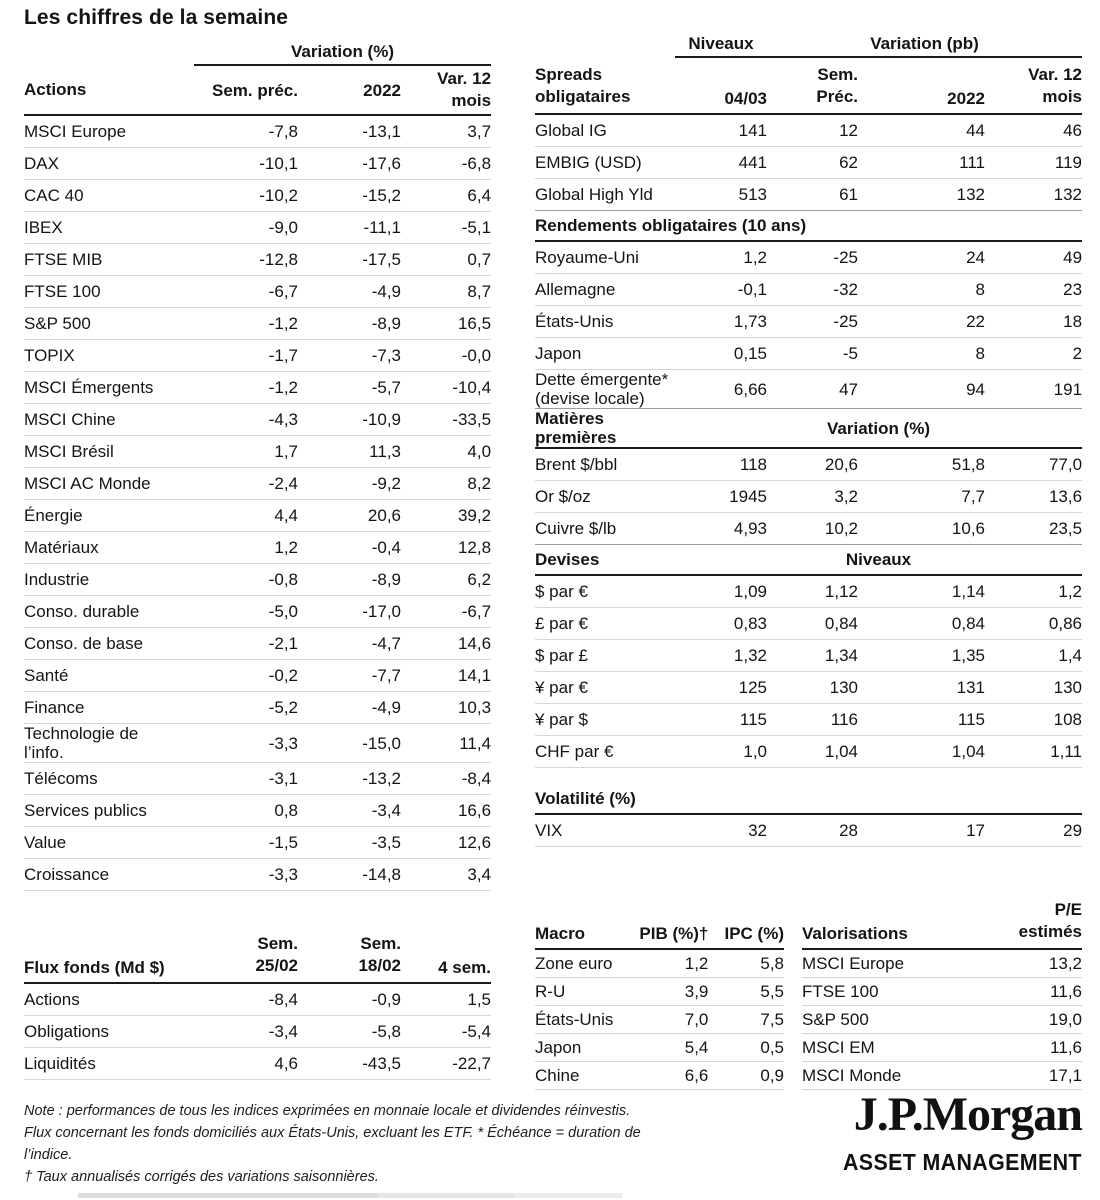 The image size is (1100, 1200). Describe the element at coordinates (605, 257) in the screenshot. I see `row-label: Royaume-Uni` at that location.